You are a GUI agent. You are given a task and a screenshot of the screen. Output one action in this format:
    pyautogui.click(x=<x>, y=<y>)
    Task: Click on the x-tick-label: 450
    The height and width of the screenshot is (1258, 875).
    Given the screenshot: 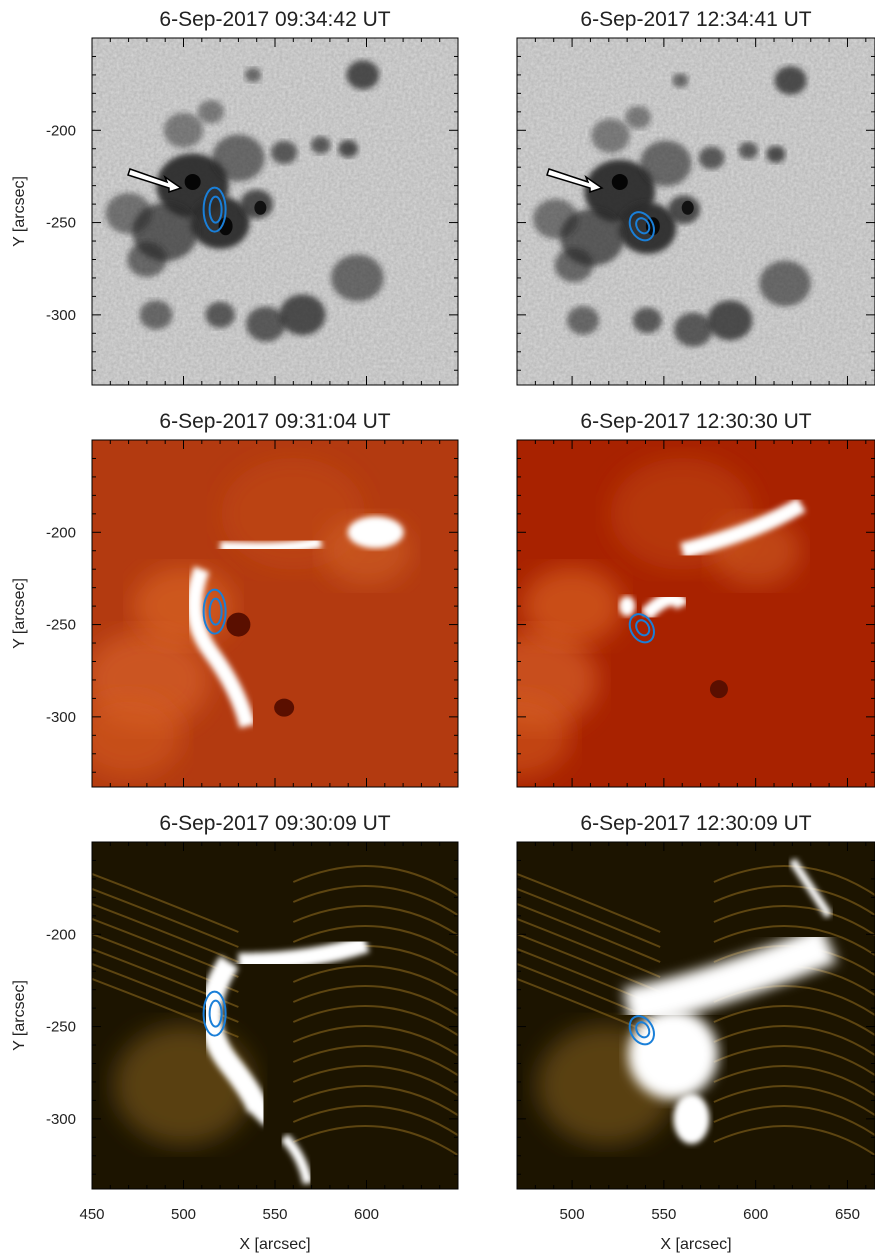 What is the action you would take?
    pyautogui.click(x=91, y=1214)
    